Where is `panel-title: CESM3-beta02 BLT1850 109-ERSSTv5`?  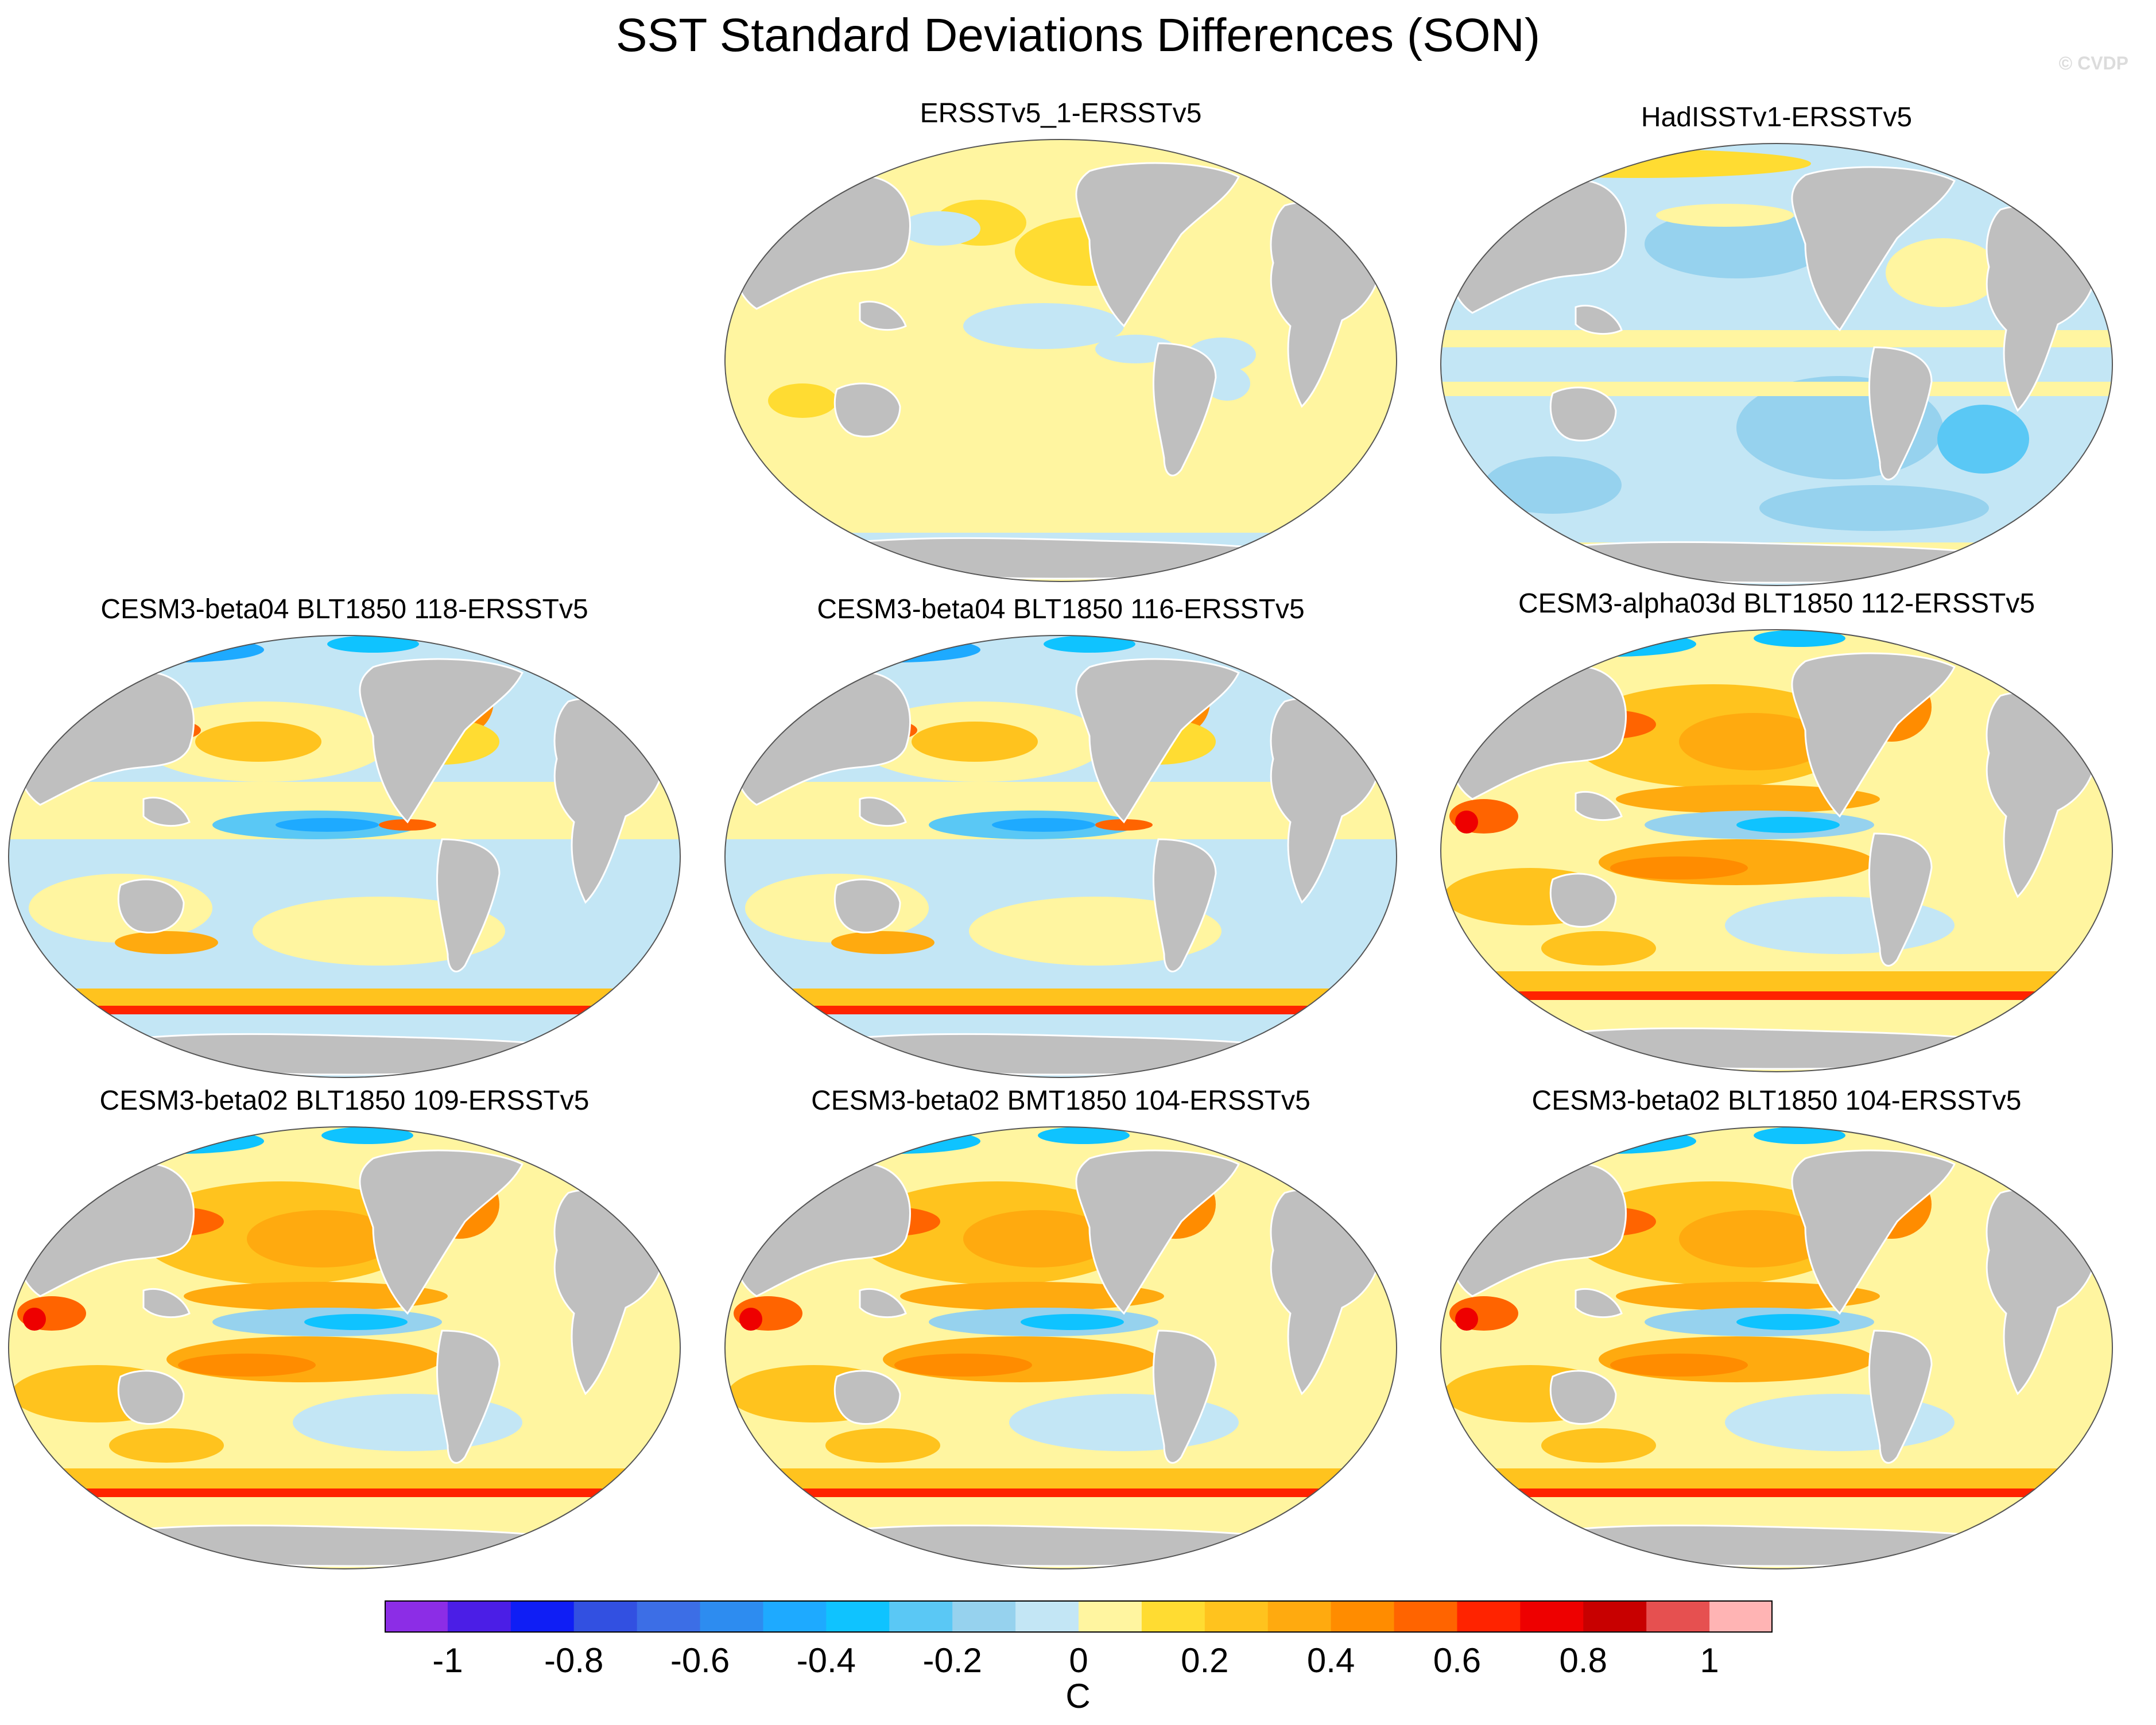
panel-title: CESM3-beta02 BLT1850 109-ERSSTv5 is located at coordinates (344, 1101).